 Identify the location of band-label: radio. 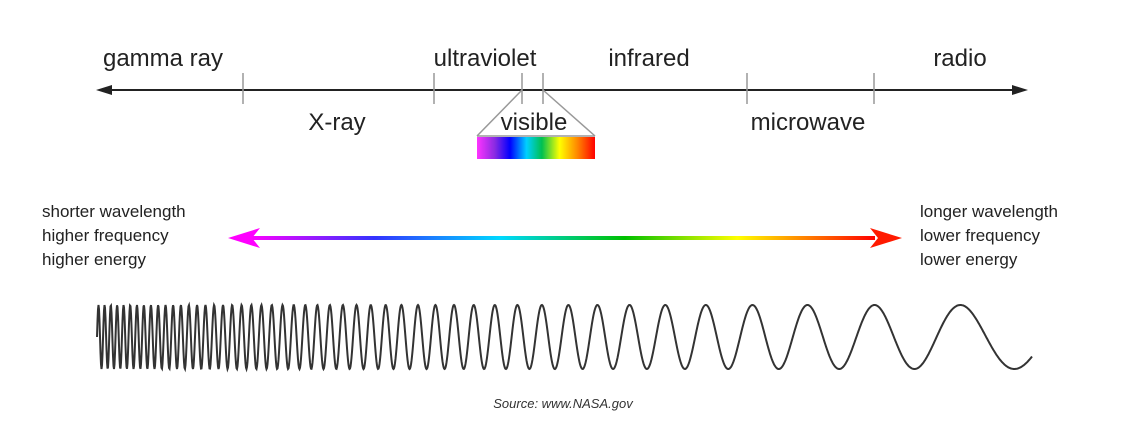
(959, 58).